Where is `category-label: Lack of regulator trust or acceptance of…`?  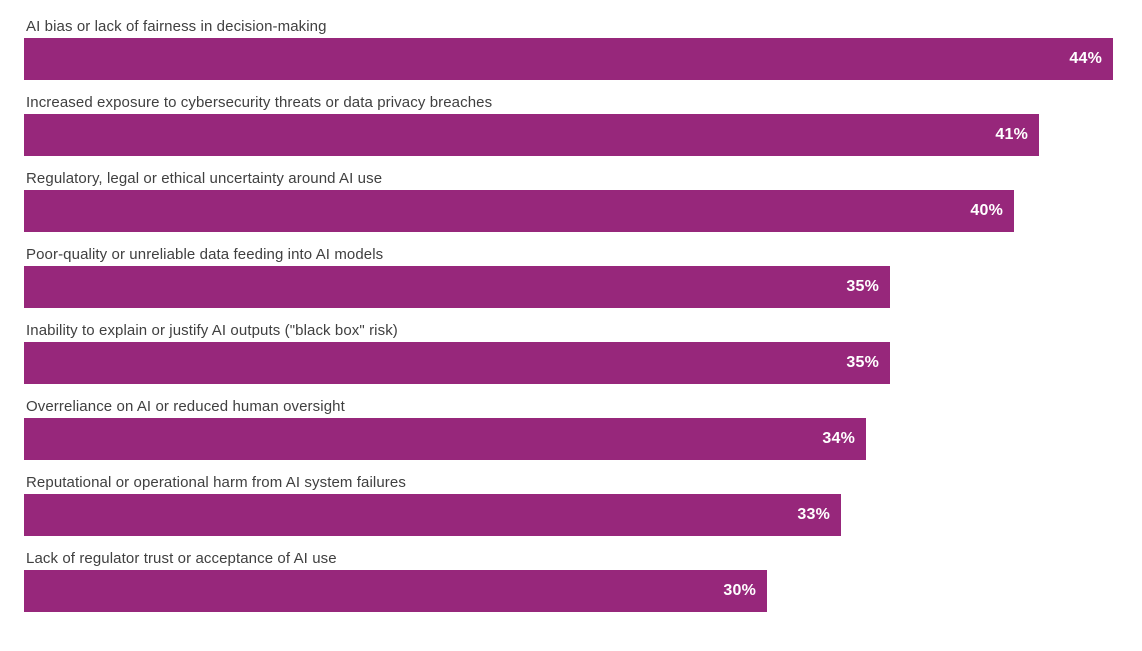 category-label: Lack of regulator trust or acceptance of… is located at coordinates (181, 558).